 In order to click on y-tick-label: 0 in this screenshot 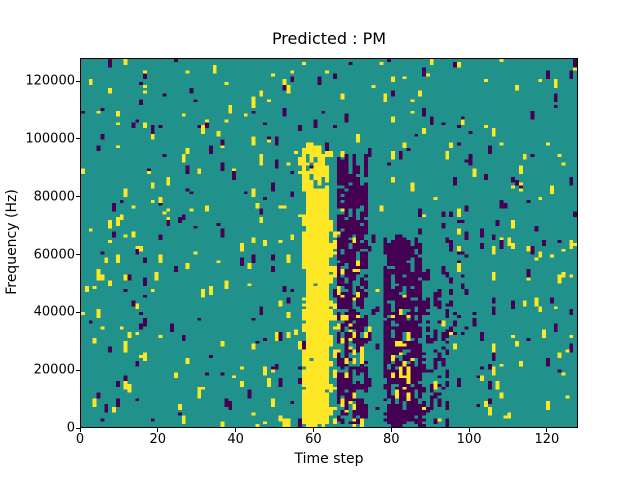, I will do `click(70, 428)`.